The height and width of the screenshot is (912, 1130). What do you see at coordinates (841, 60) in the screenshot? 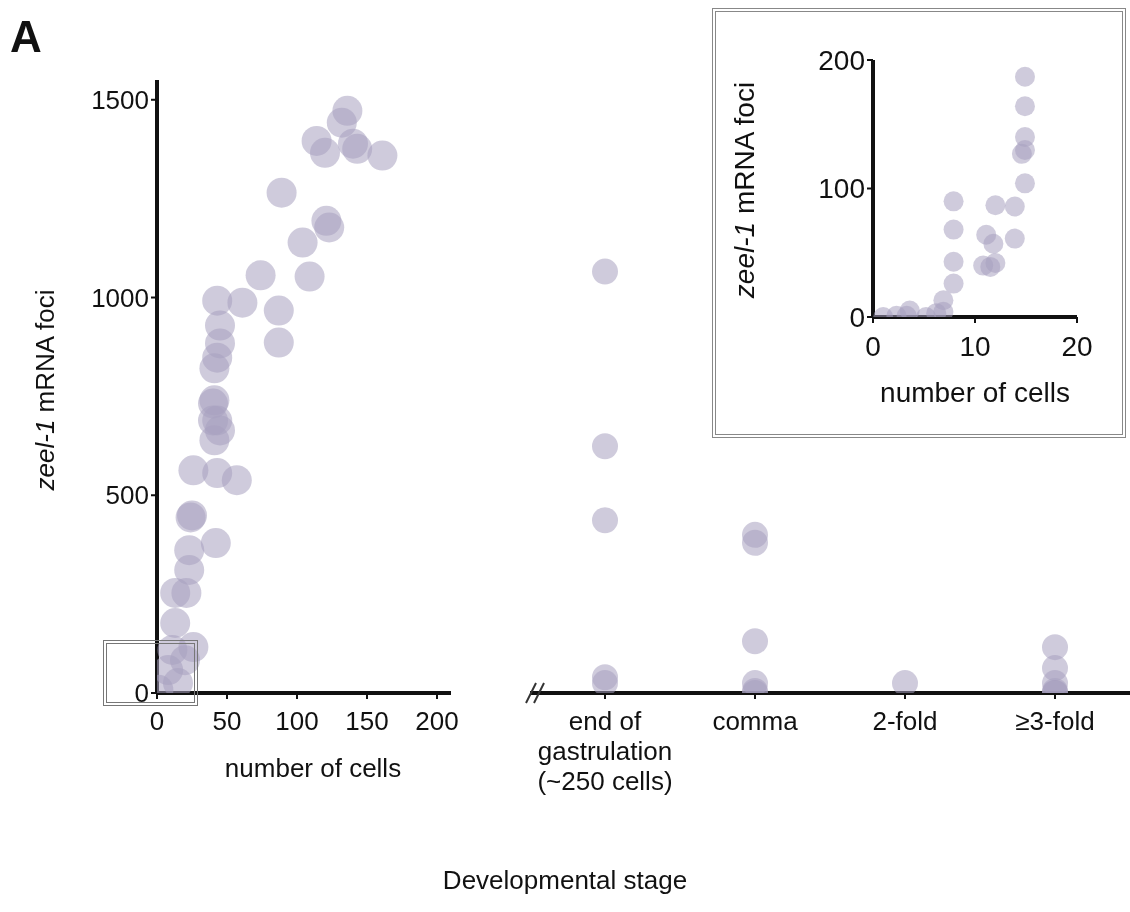
I see `y-tick-label: 200` at bounding box center [841, 60].